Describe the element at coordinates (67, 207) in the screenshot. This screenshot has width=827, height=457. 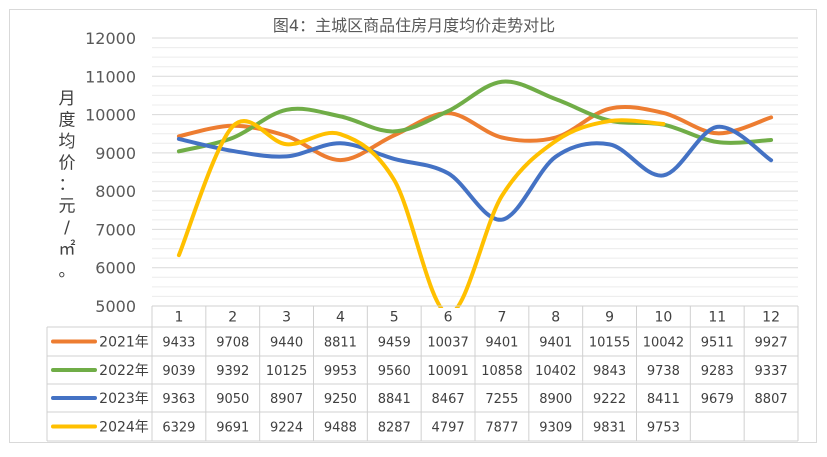
I see `y-axis-label-char: 元` at that location.